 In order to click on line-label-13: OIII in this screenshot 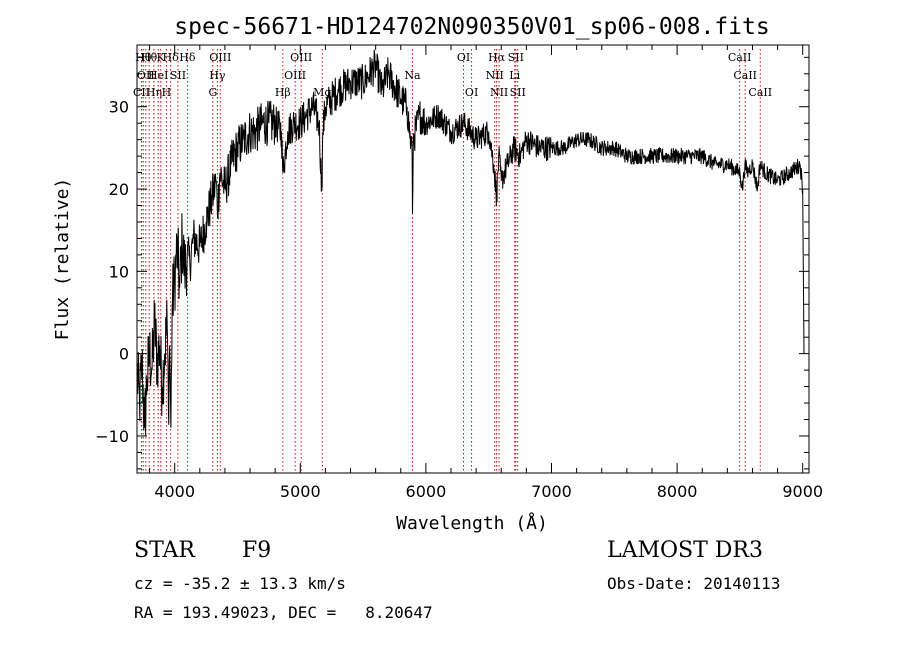, I will do `click(220, 57)`.